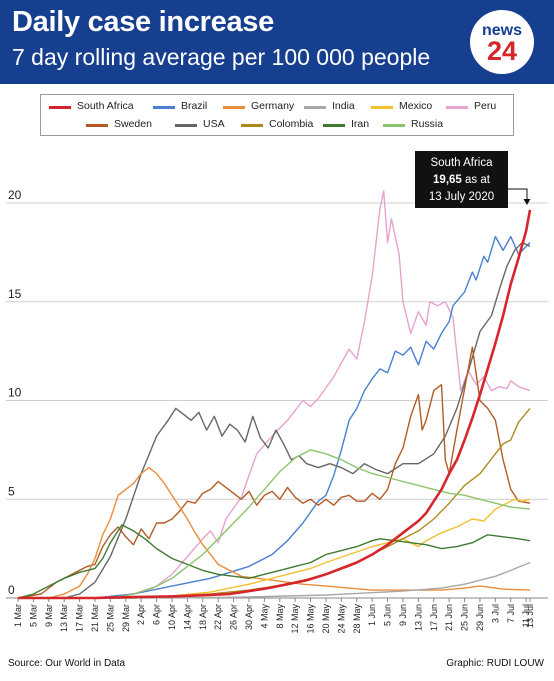  Describe the element at coordinates (434, 617) in the screenshot. I see `x-tick-label: 17 Jun` at that location.